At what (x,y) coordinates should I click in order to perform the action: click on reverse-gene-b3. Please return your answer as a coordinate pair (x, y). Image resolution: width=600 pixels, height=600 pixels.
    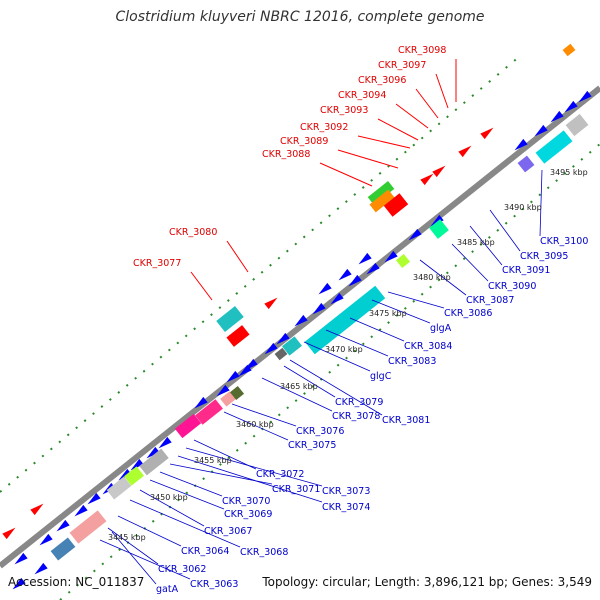
    Looking at the image, I should click on (222, 391).